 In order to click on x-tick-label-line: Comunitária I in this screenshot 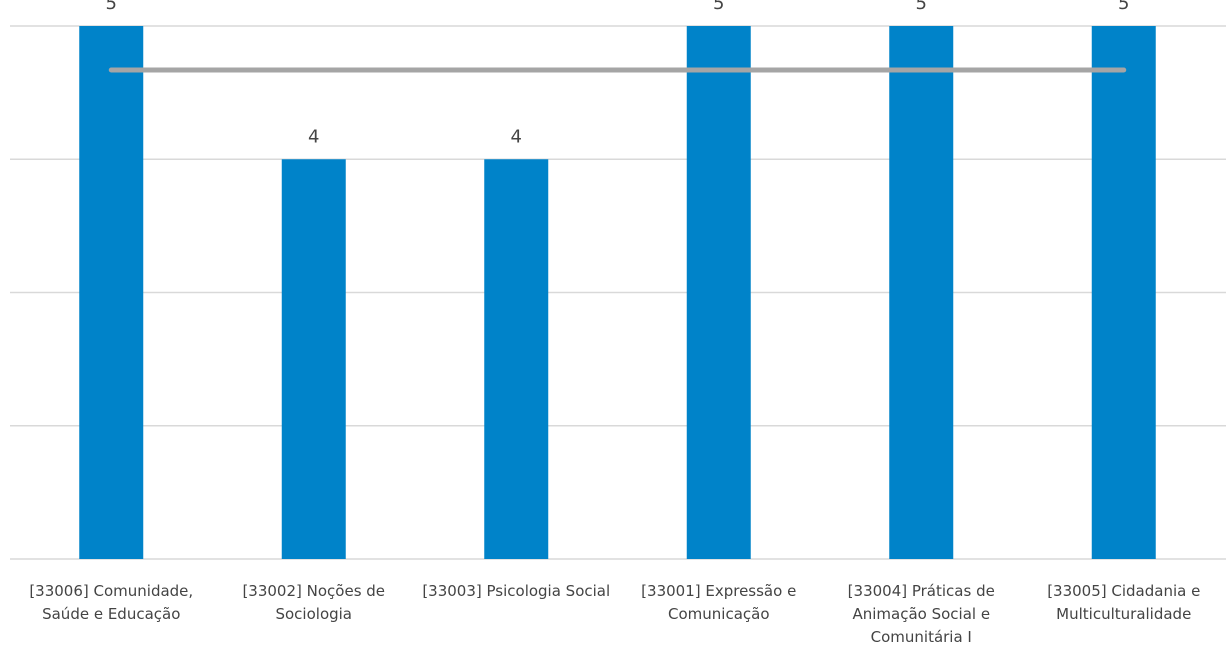, I will do `click(921, 637)`.